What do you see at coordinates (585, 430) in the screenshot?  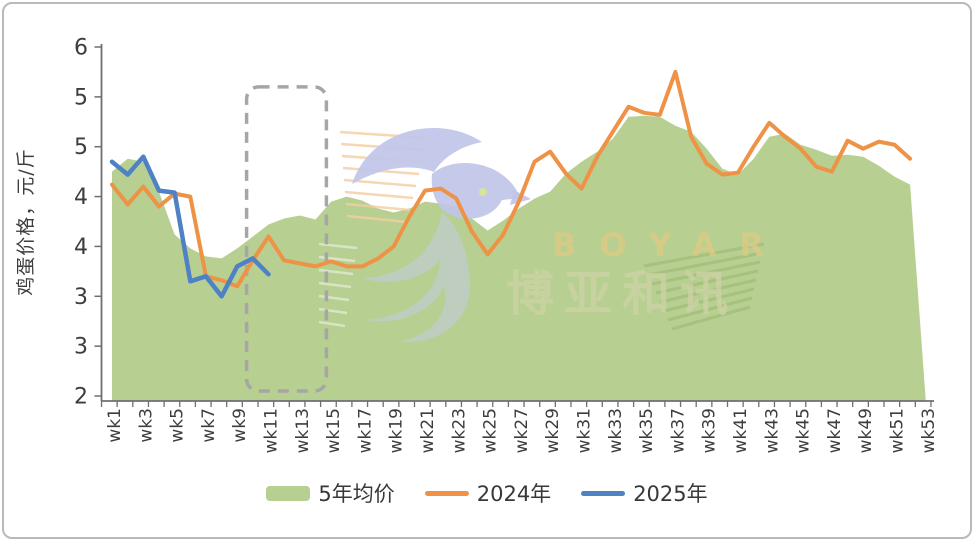 I see `x-tick-label: wk31` at bounding box center [585, 430].